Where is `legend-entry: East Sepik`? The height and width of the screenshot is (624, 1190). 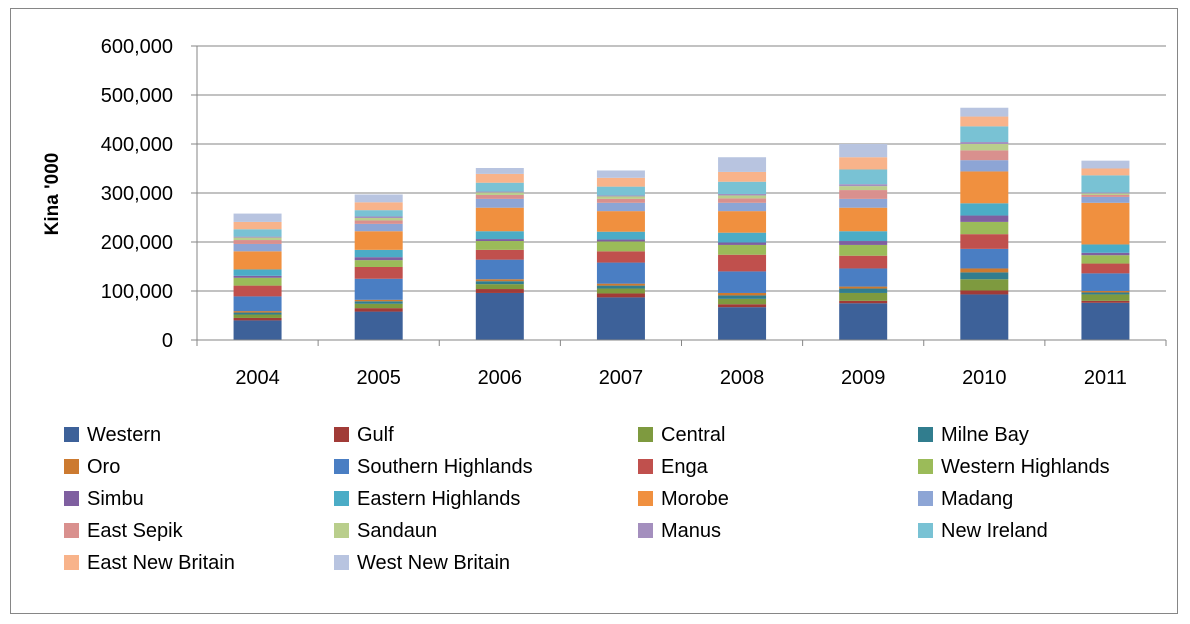
legend-entry: East Sepik is located at coordinates (135, 531).